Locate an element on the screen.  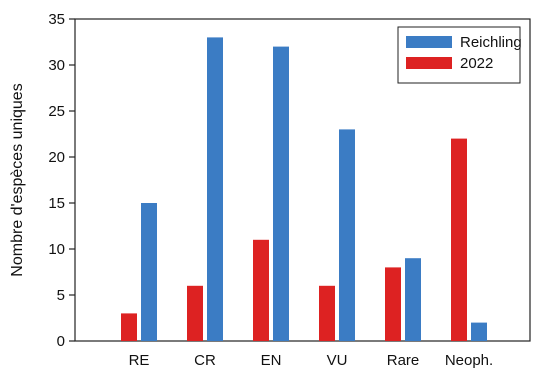
y-tick-label: 5 is located at coordinates (61, 295).